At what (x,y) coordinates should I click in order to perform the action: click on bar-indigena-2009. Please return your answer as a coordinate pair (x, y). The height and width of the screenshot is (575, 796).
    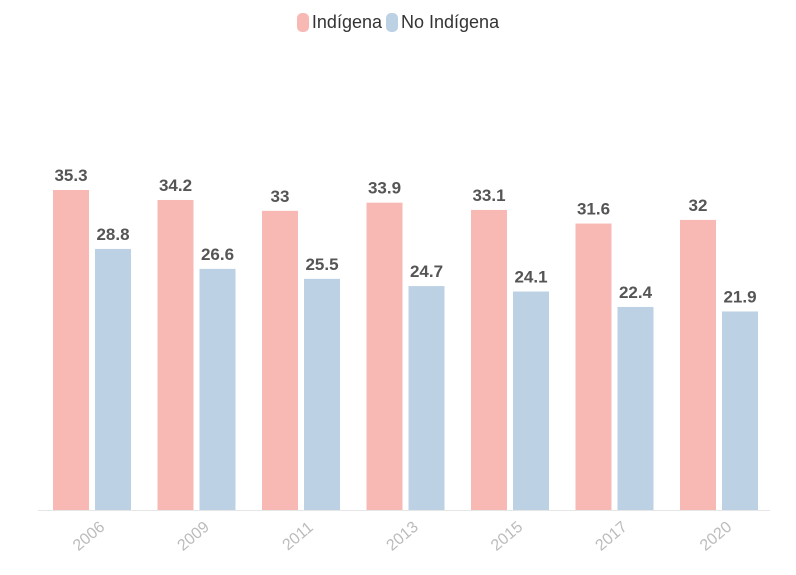
    Looking at the image, I should click on (175, 354).